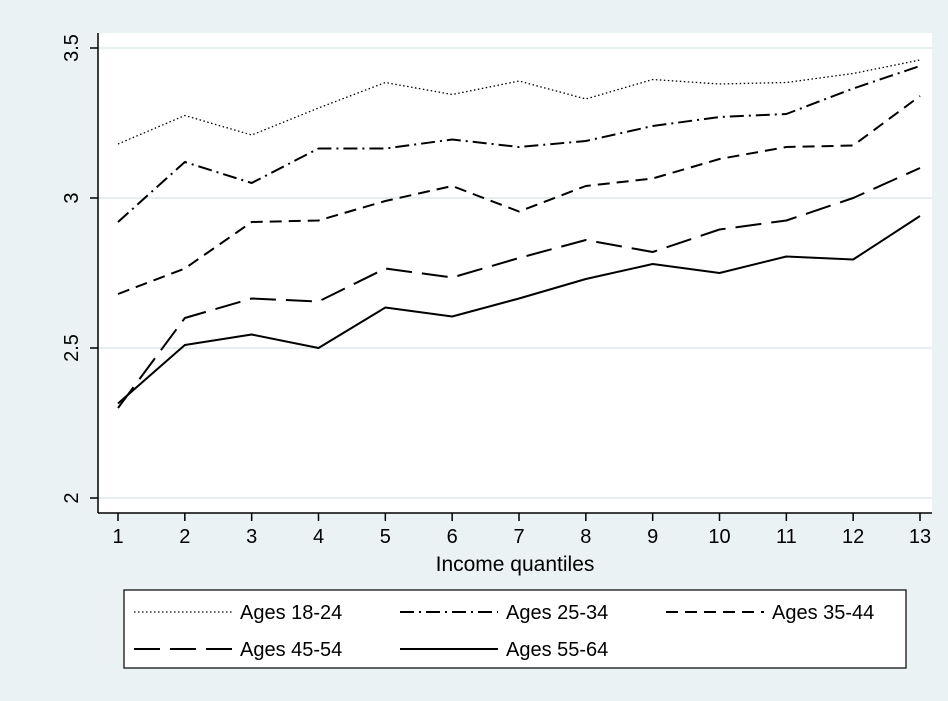 The image size is (948, 701). I want to click on x-tick-label: 2, so click(184, 537).